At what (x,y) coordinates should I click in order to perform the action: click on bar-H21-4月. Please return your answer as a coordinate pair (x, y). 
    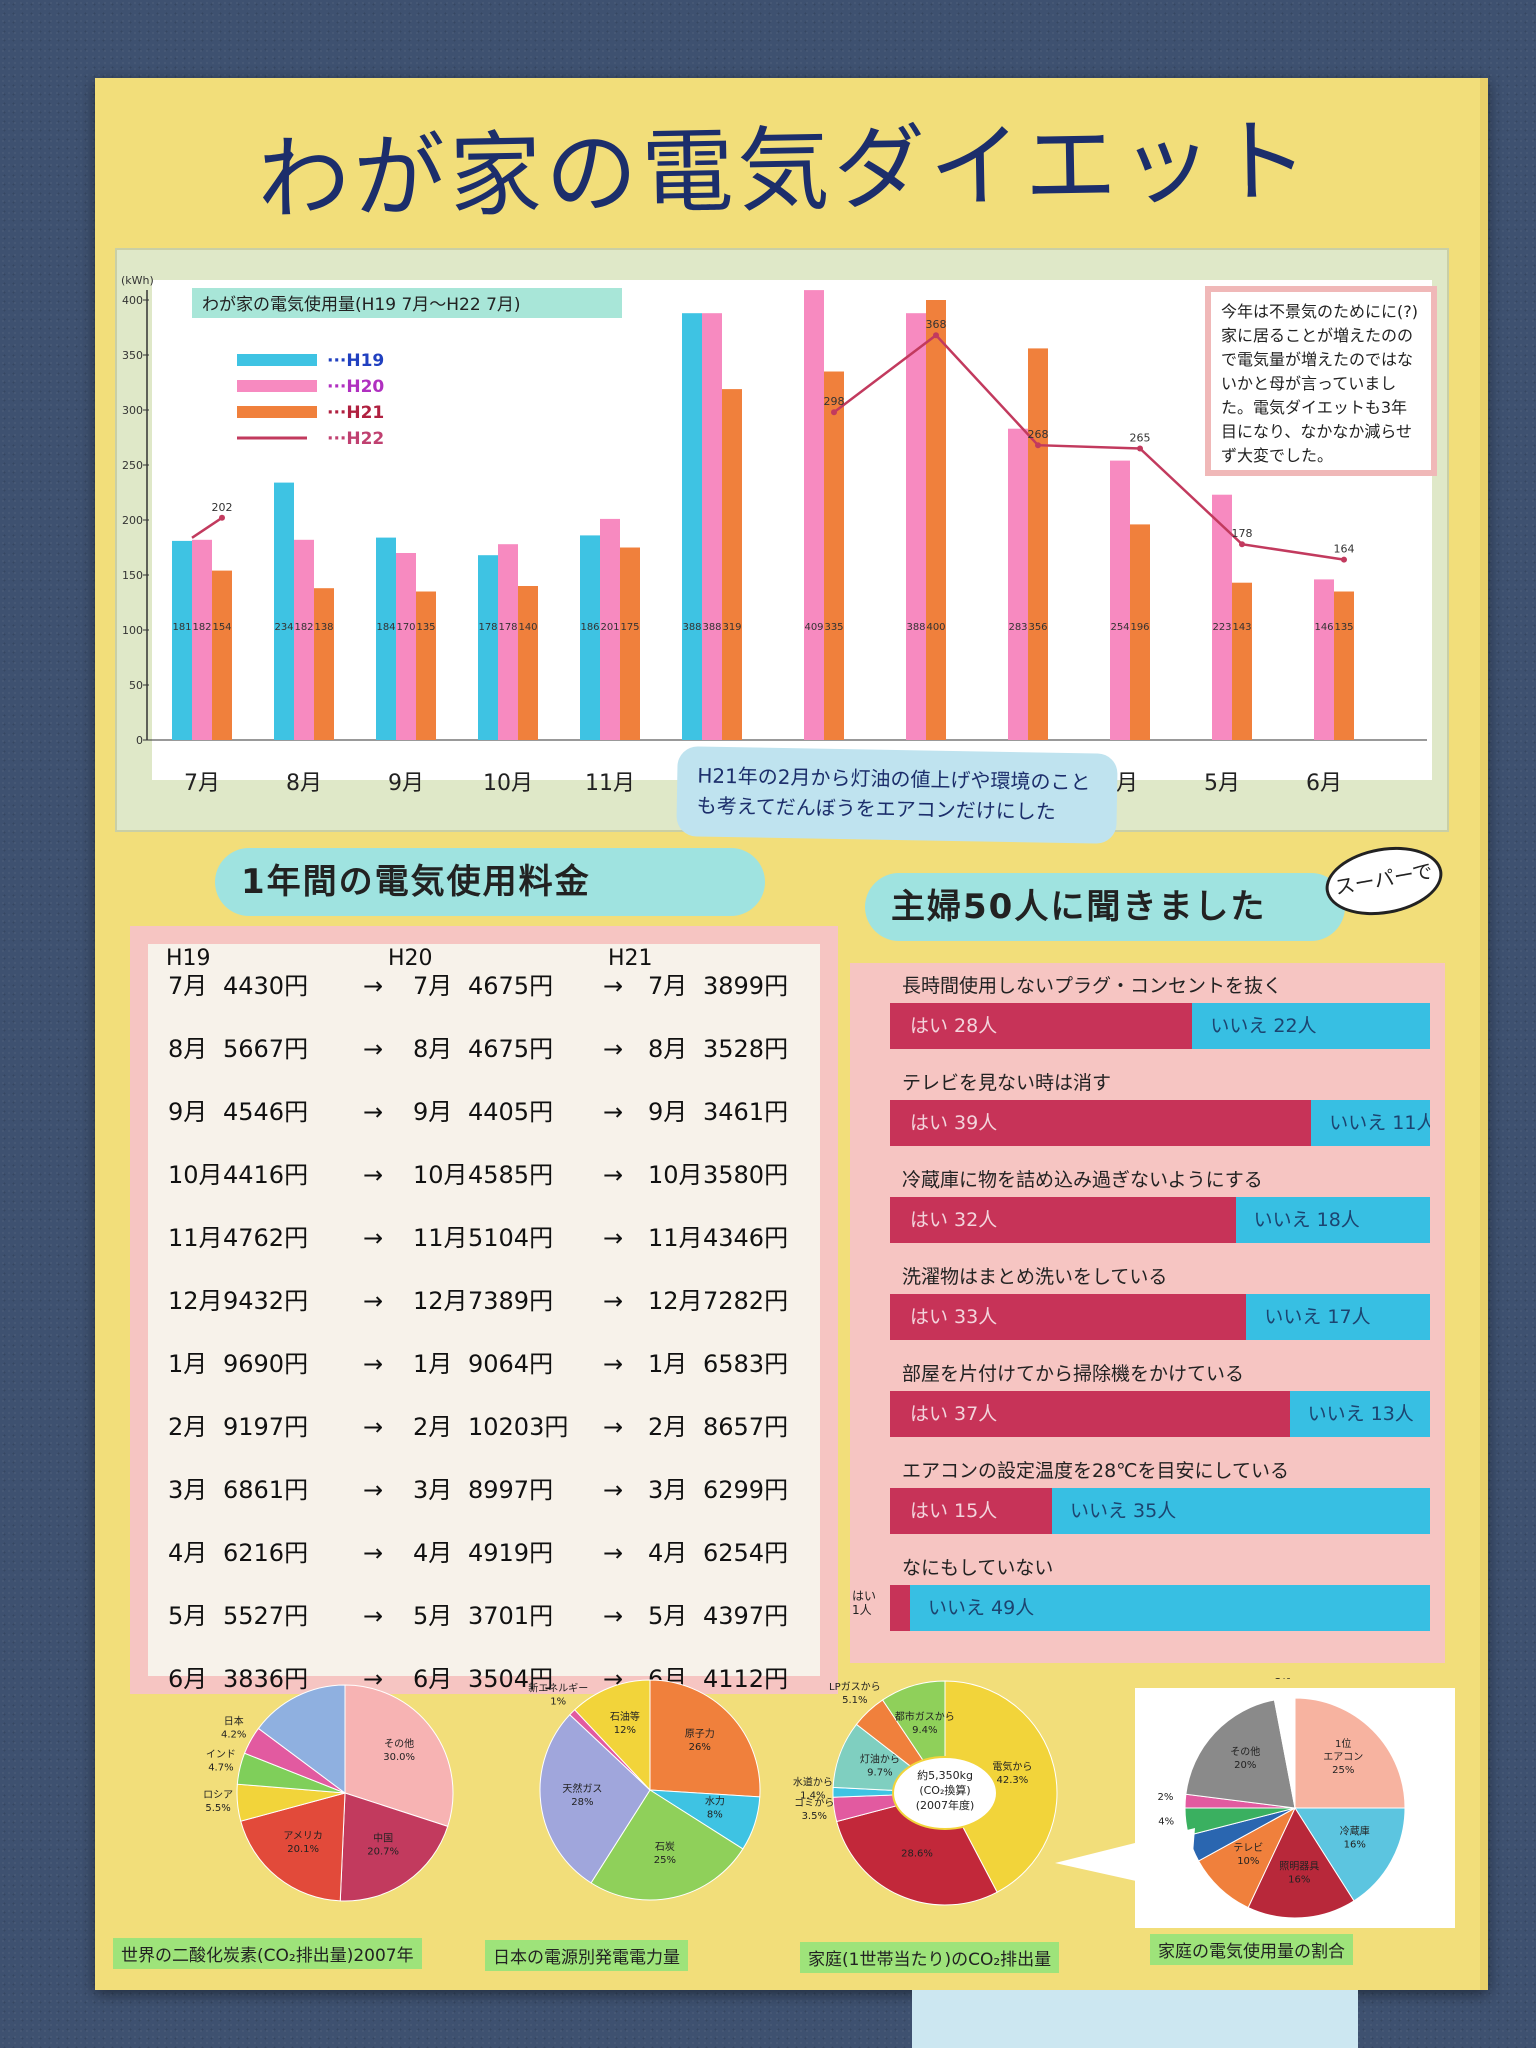
    Looking at the image, I should click on (1140, 632).